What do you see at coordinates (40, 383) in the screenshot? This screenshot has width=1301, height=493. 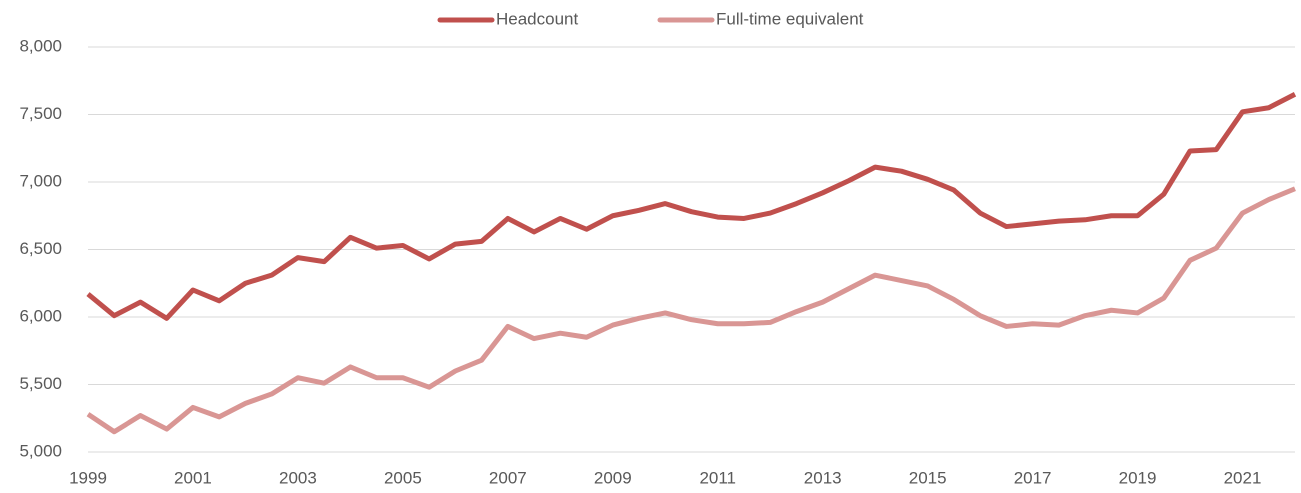 I see `y-tick-label: 5,500` at bounding box center [40, 383].